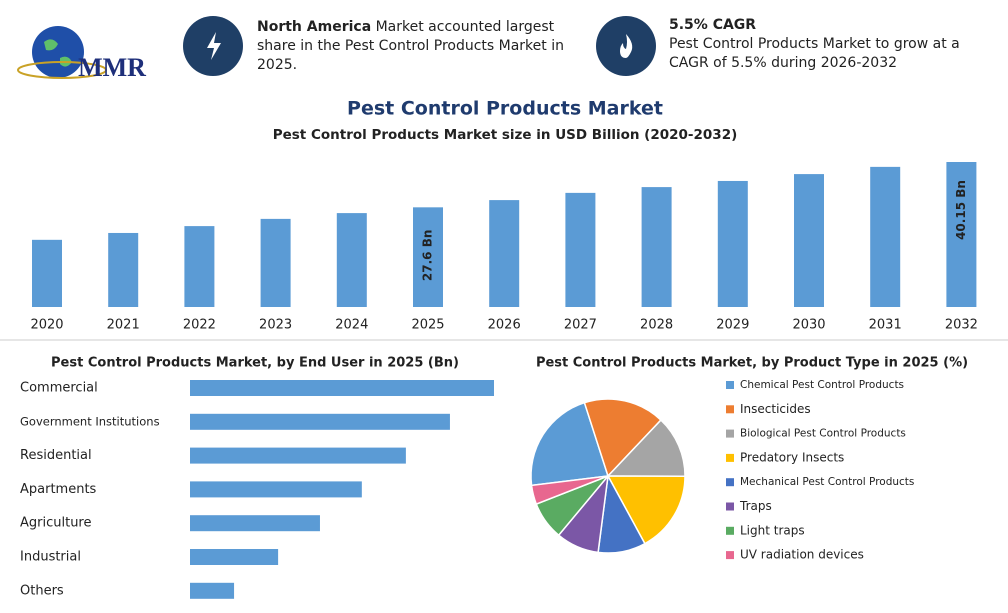 The image size is (1008, 613). What do you see at coordinates (90, 421) in the screenshot?
I see `y-tick-label: Government Institutions` at bounding box center [90, 421].